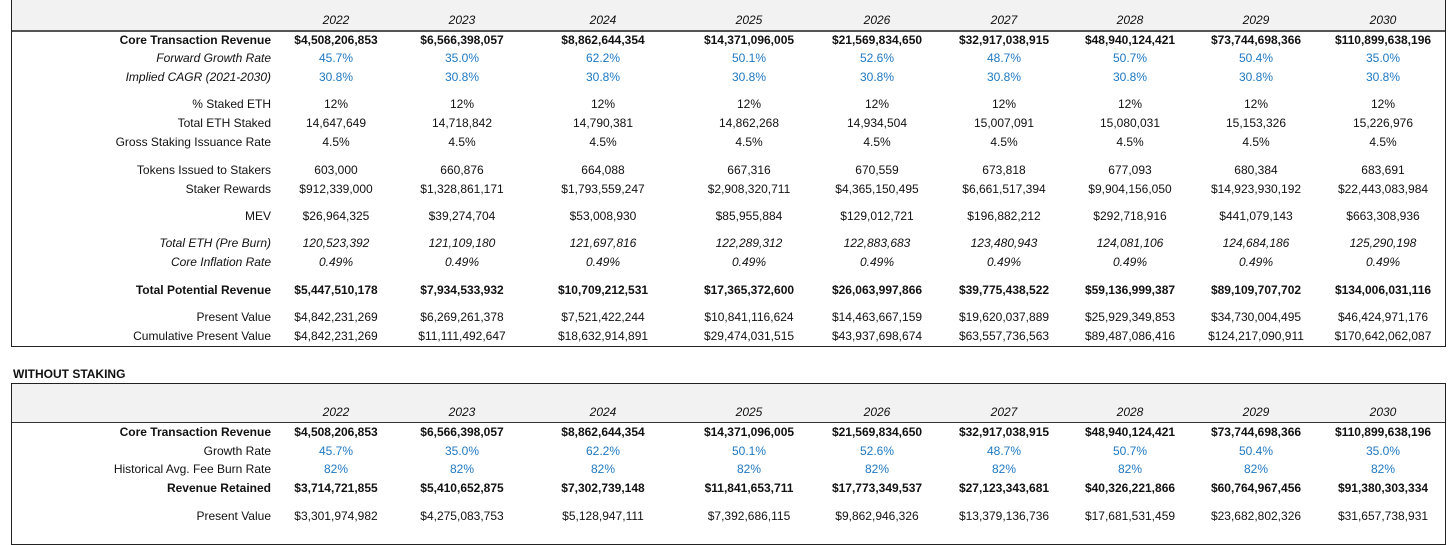 The image size is (1456, 545). I want to click on year-header: 2024, so click(603, 412).